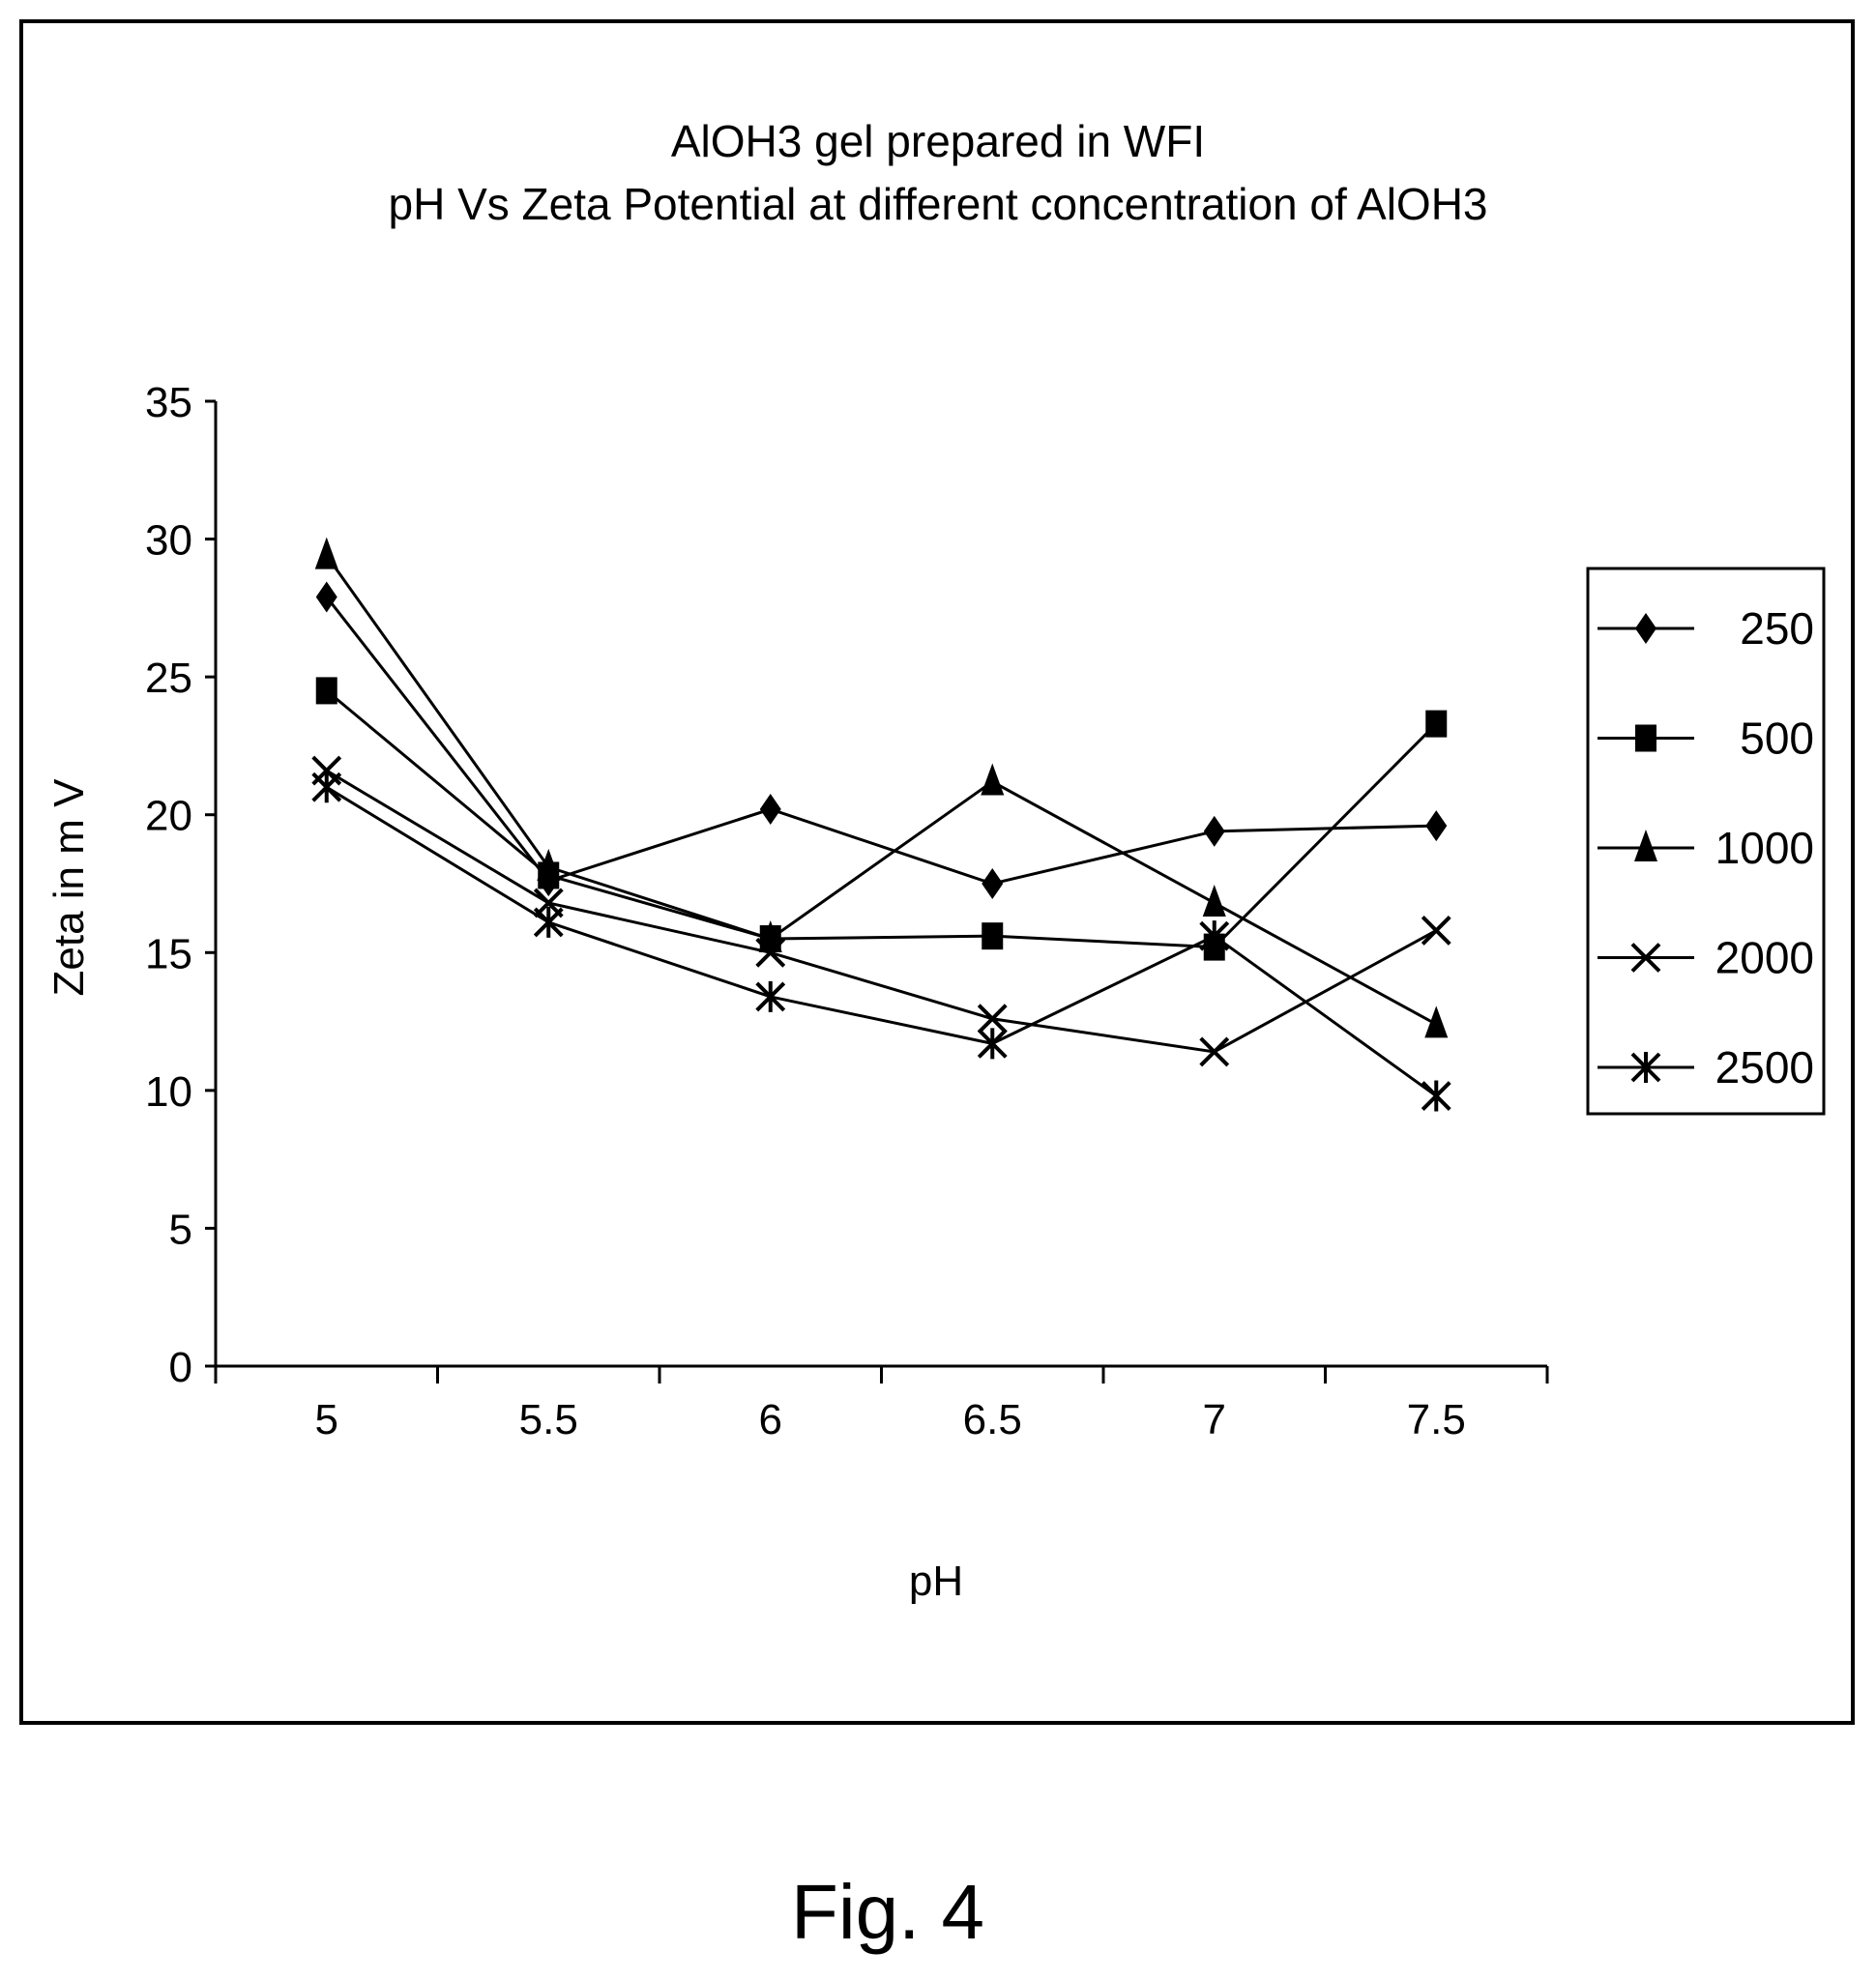 Image resolution: width=1876 pixels, height=1981 pixels. Describe the element at coordinates (1706, 958) in the screenshot. I see `legend-item-2000: 2000` at that location.